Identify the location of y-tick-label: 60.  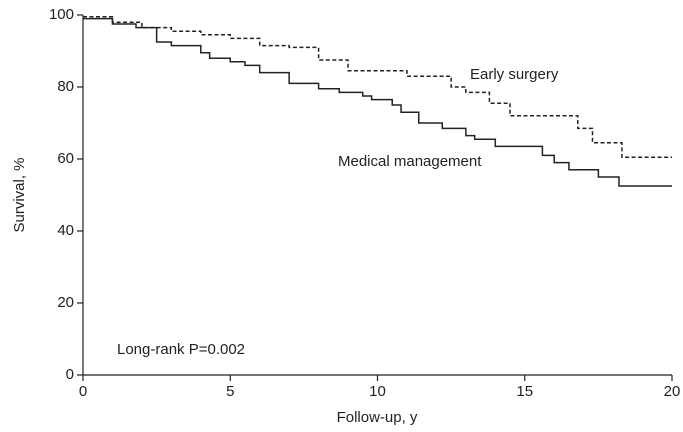
(65, 158).